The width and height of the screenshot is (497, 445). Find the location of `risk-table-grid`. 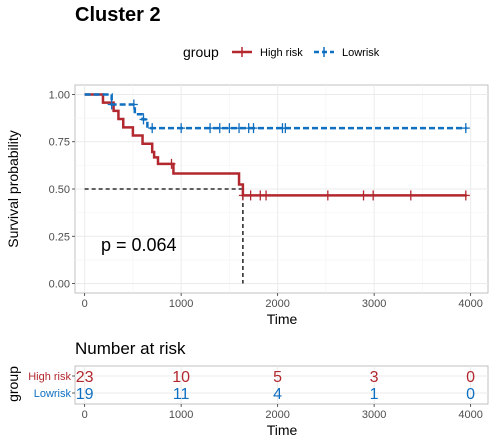

risk-table-grid is located at coordinates (281, 385).